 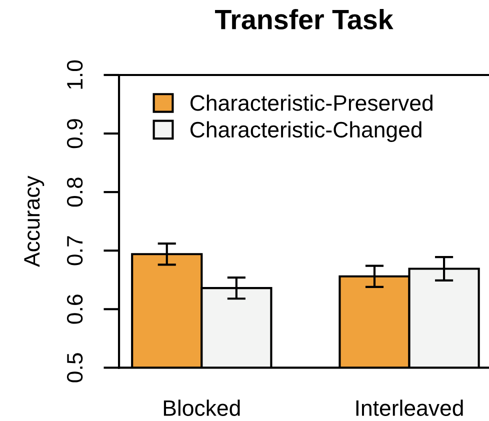 What do you see at coordinates (306, 131) in the screenshot?
I see `legend-label: Characteristic-Changed` at bounding box center [306, 131].